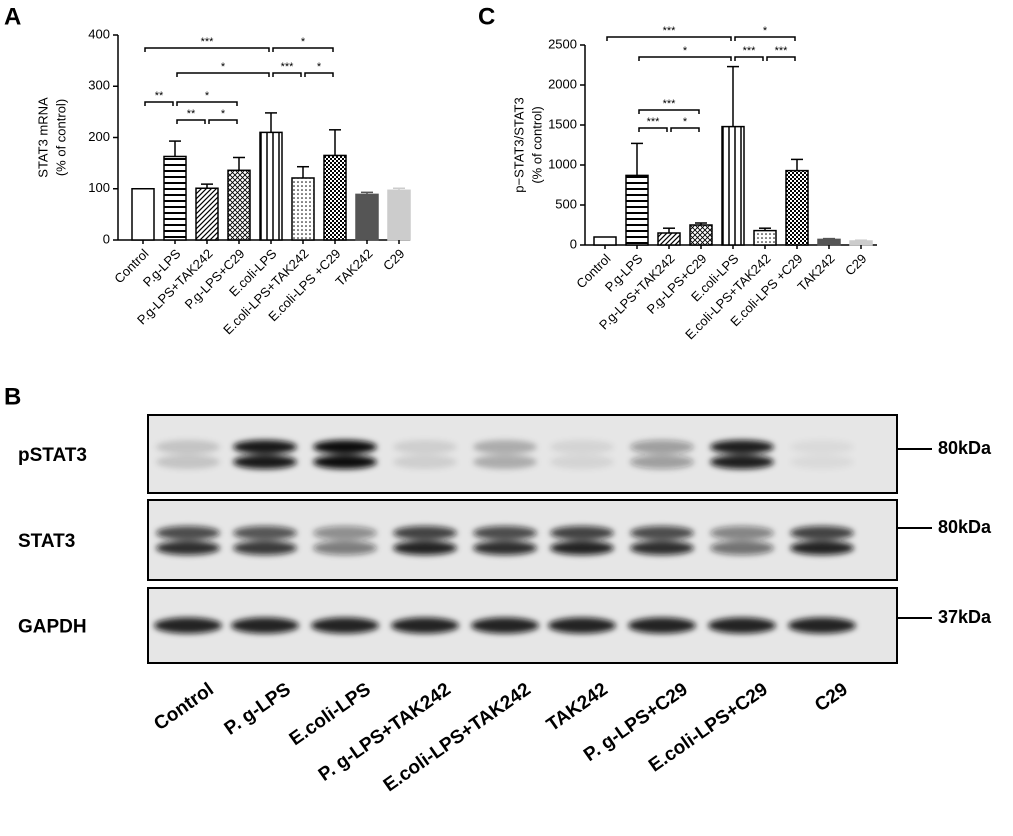  Describe the element at coordinates (855, 264) in the screenshot. I see `x-tick-label: C29` at that location.